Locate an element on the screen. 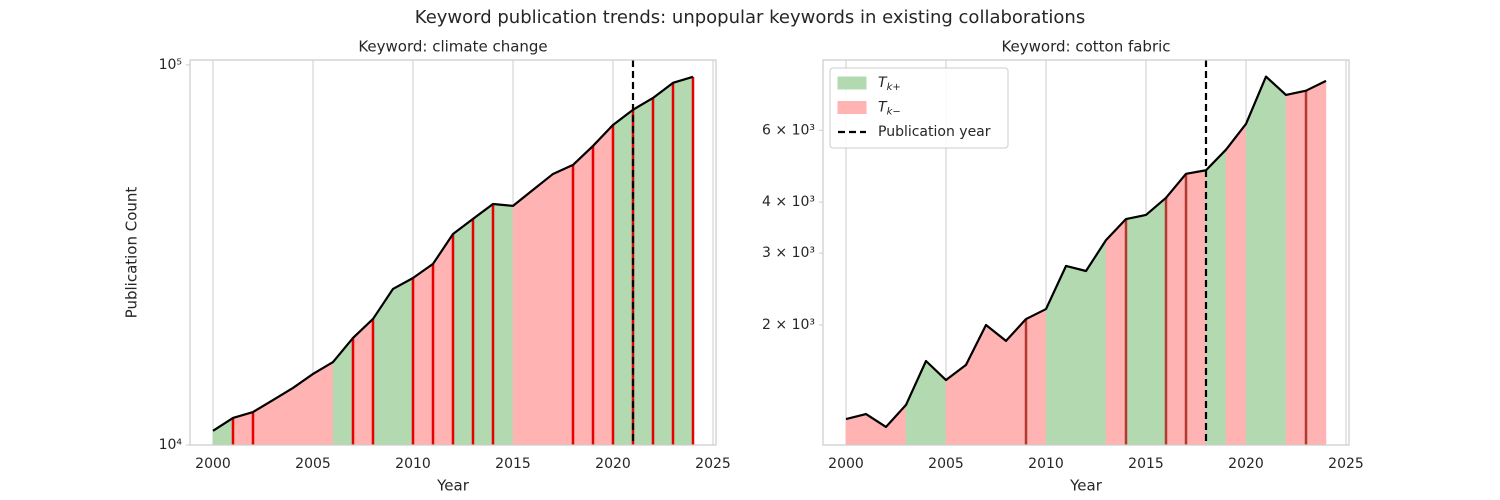  legend-text: Publication year is located at coordinates (934, 132).